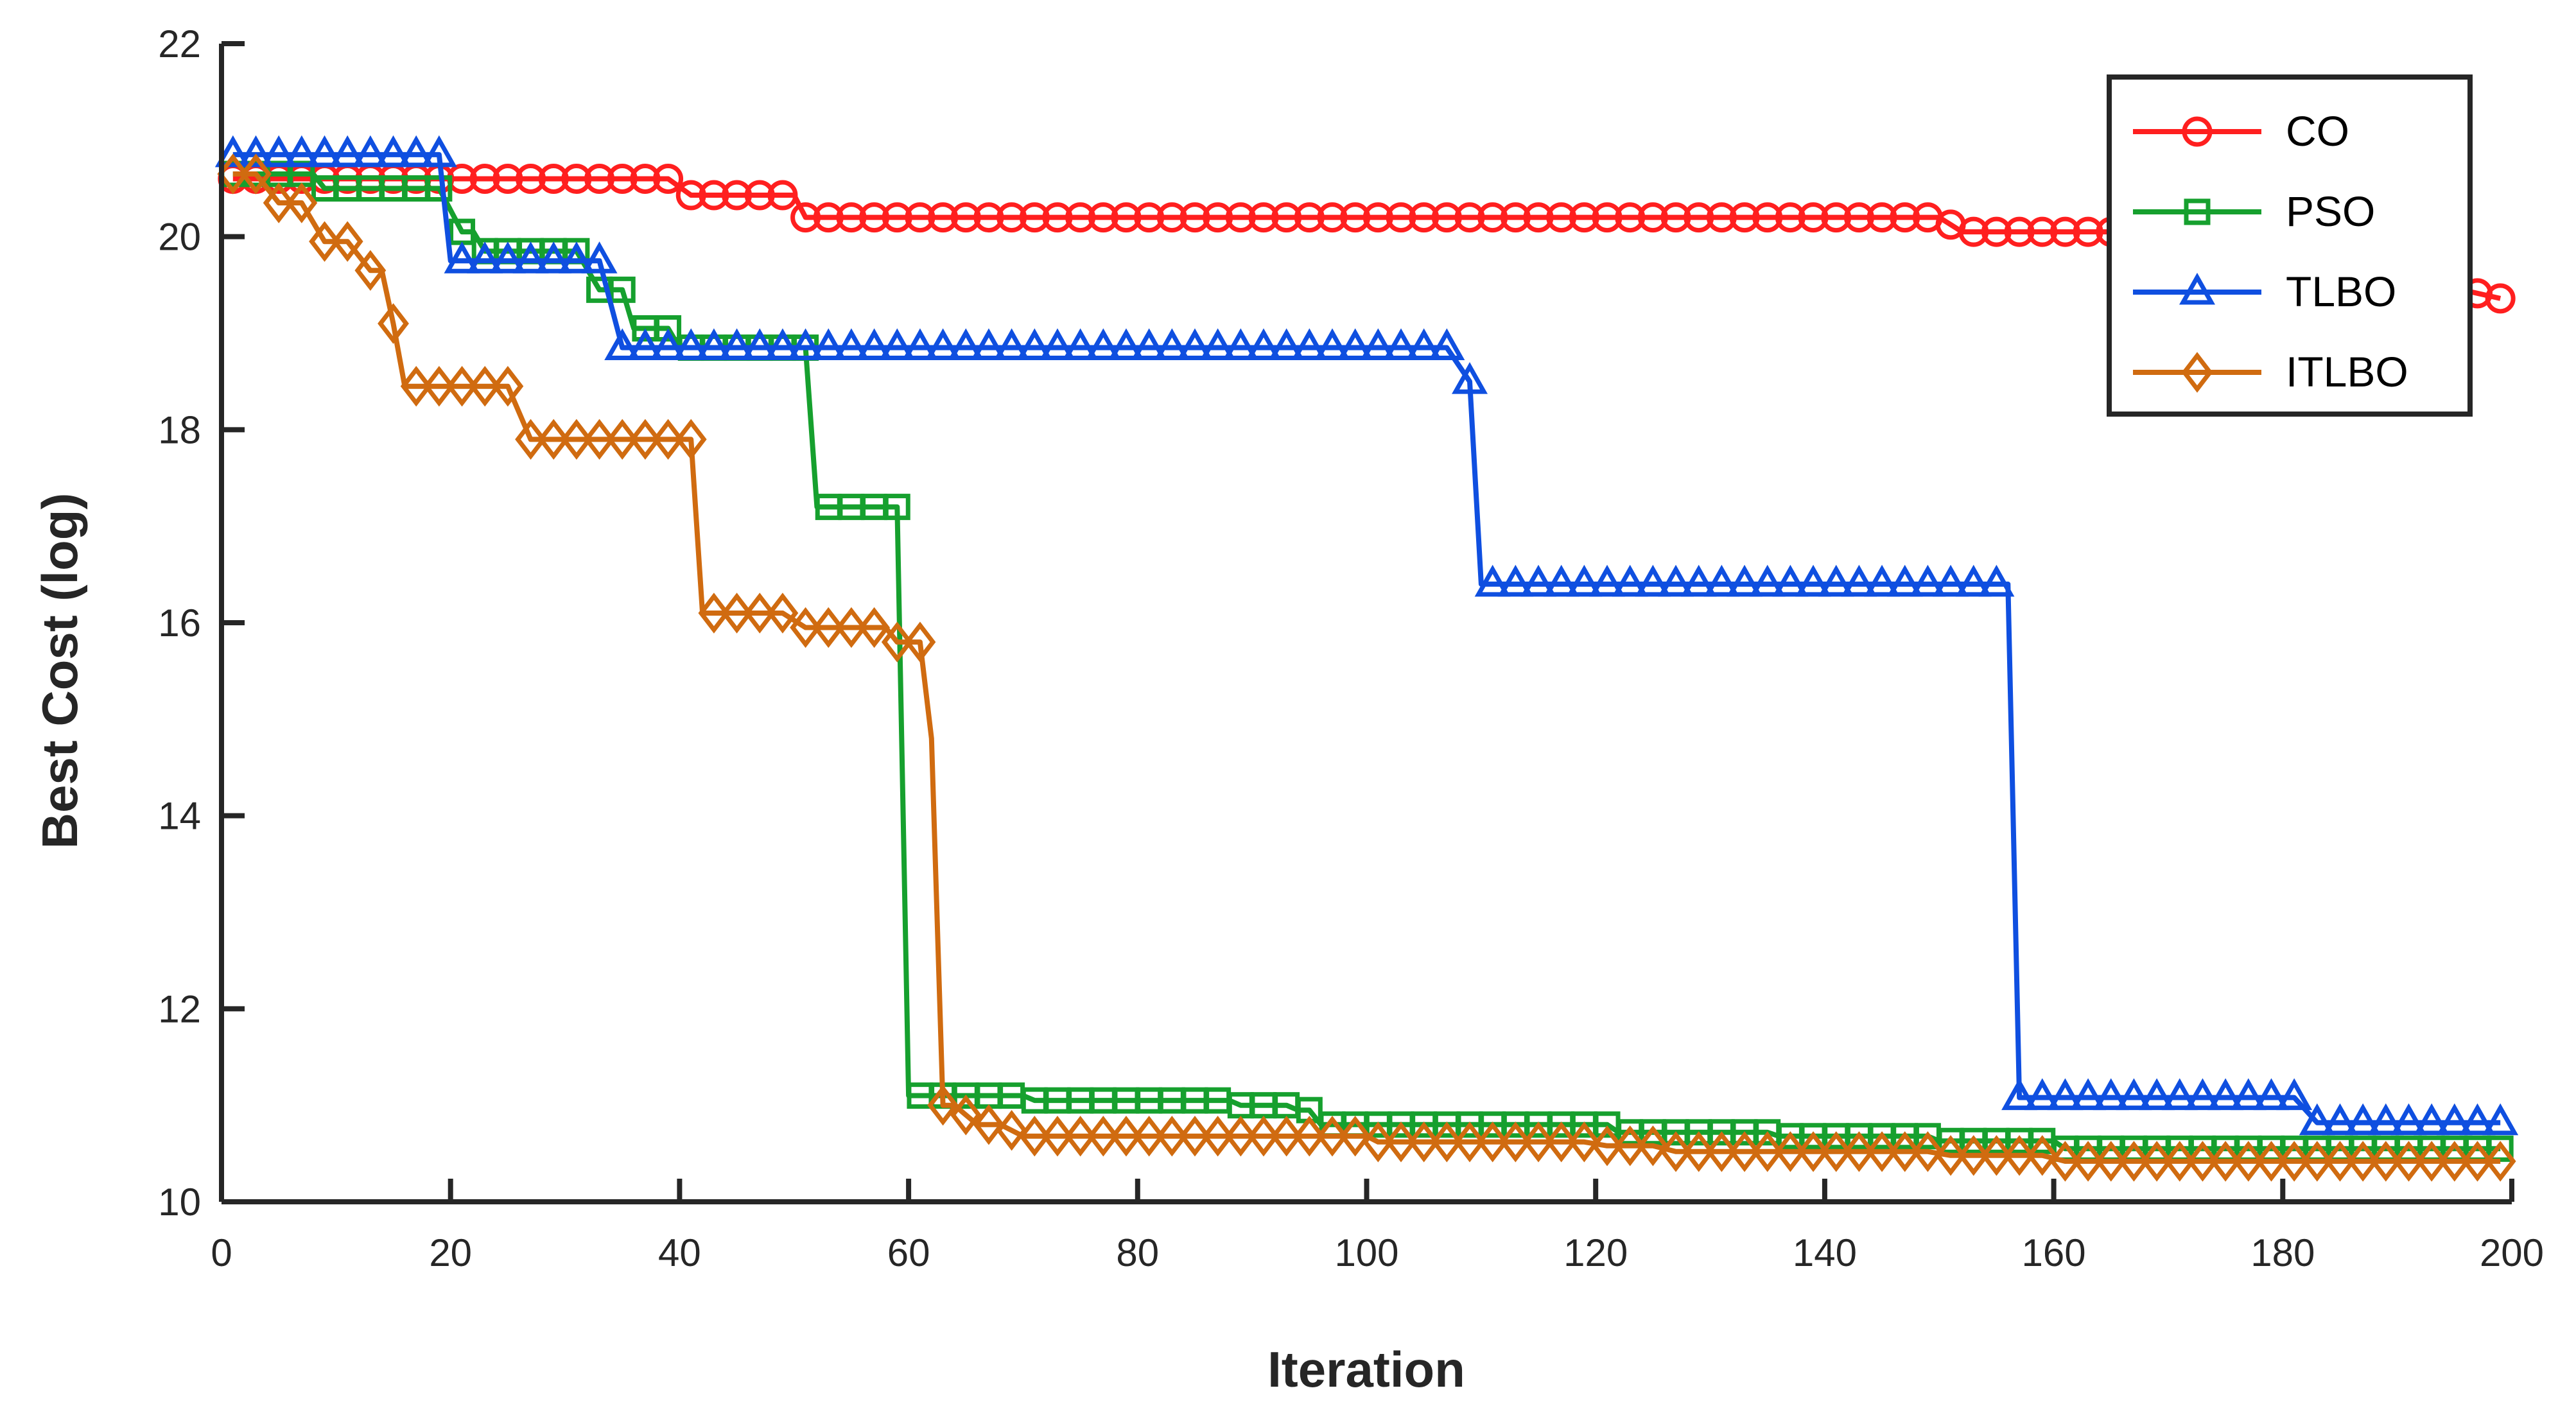 This screenshot has width=2576, height=1413. Describe the element at coordinates (1137, 1252) in the screenshot. I see `x-tick-label: 80` at that location.